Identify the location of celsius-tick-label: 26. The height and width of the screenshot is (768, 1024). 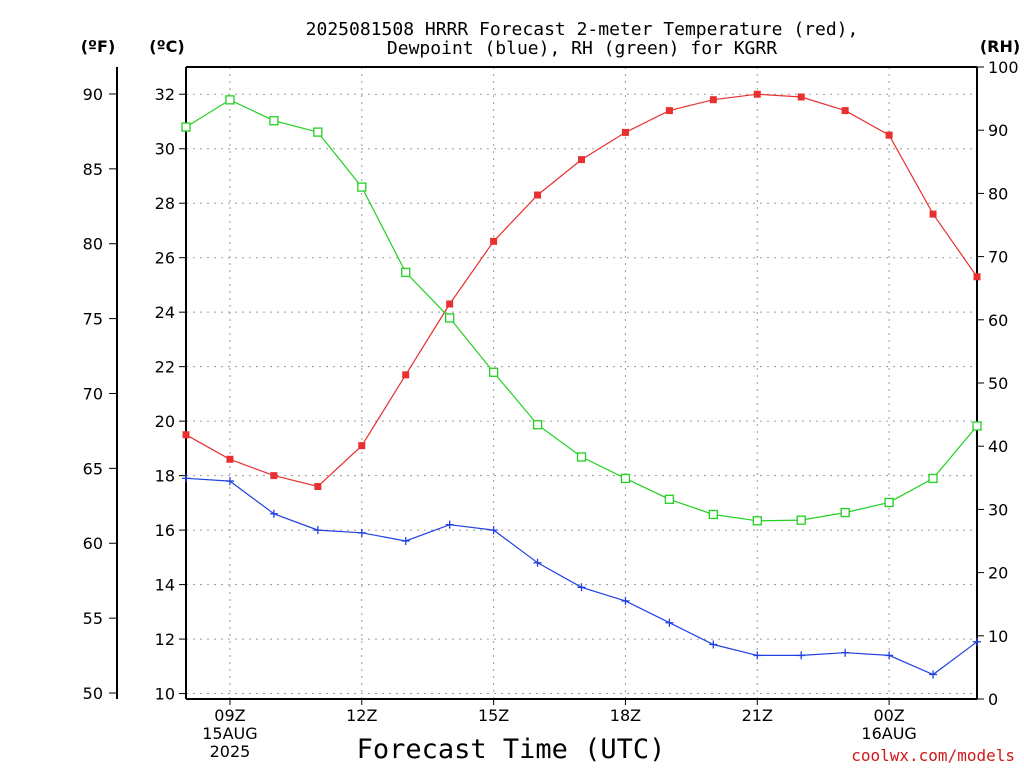
(165, 258).